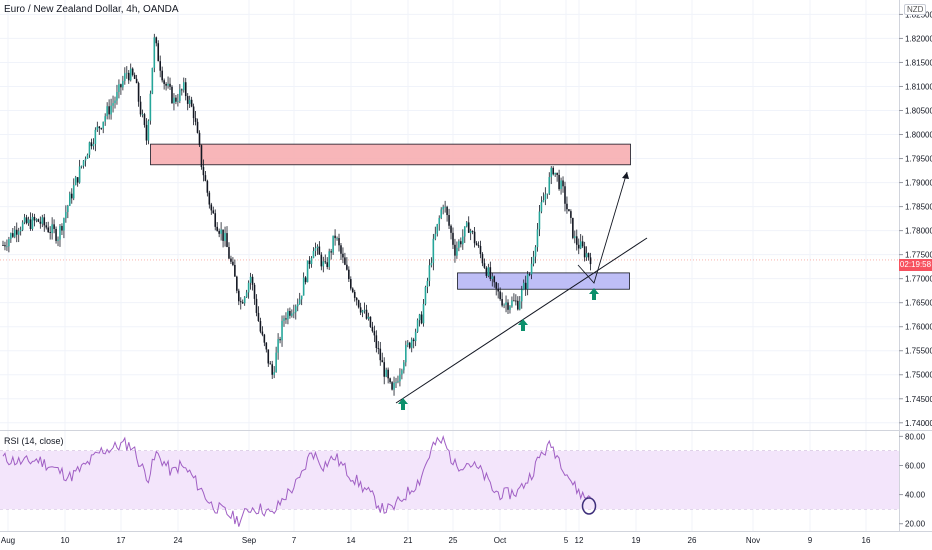 The height and width of the screenshot is (550, 932). Describe the element at coordinates (523, 325) in the screenshot. I see `buy-arrow-icon` at that location.